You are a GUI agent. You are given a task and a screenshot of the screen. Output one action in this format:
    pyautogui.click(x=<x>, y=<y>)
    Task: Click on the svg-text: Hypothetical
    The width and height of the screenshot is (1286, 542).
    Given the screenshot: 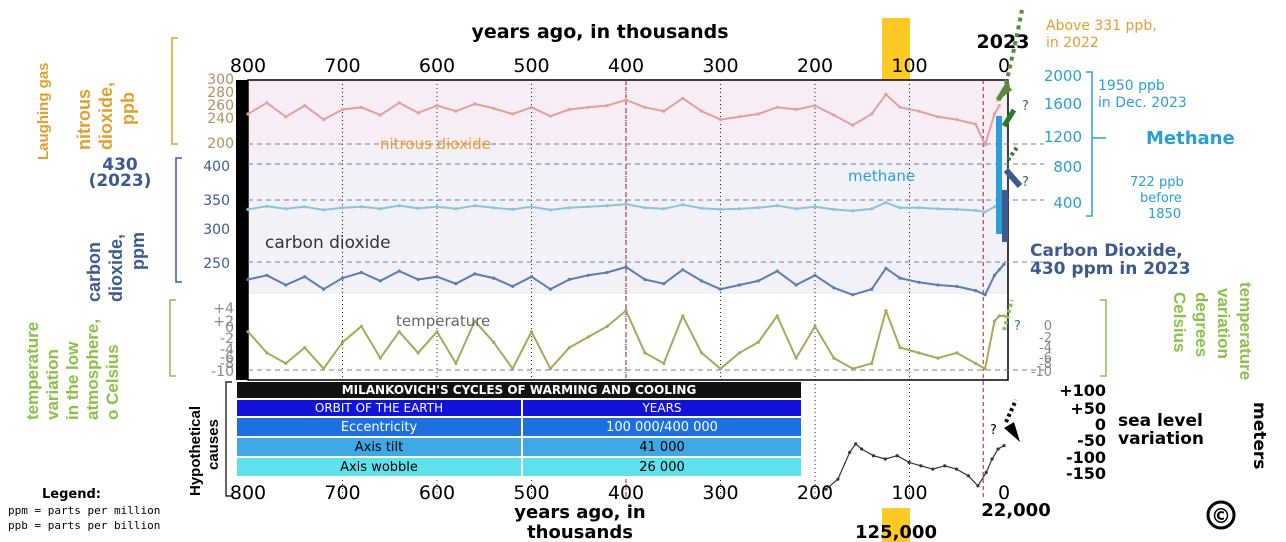 What is the action you would take?
    pyautogui.click(x=195, y=451)
    